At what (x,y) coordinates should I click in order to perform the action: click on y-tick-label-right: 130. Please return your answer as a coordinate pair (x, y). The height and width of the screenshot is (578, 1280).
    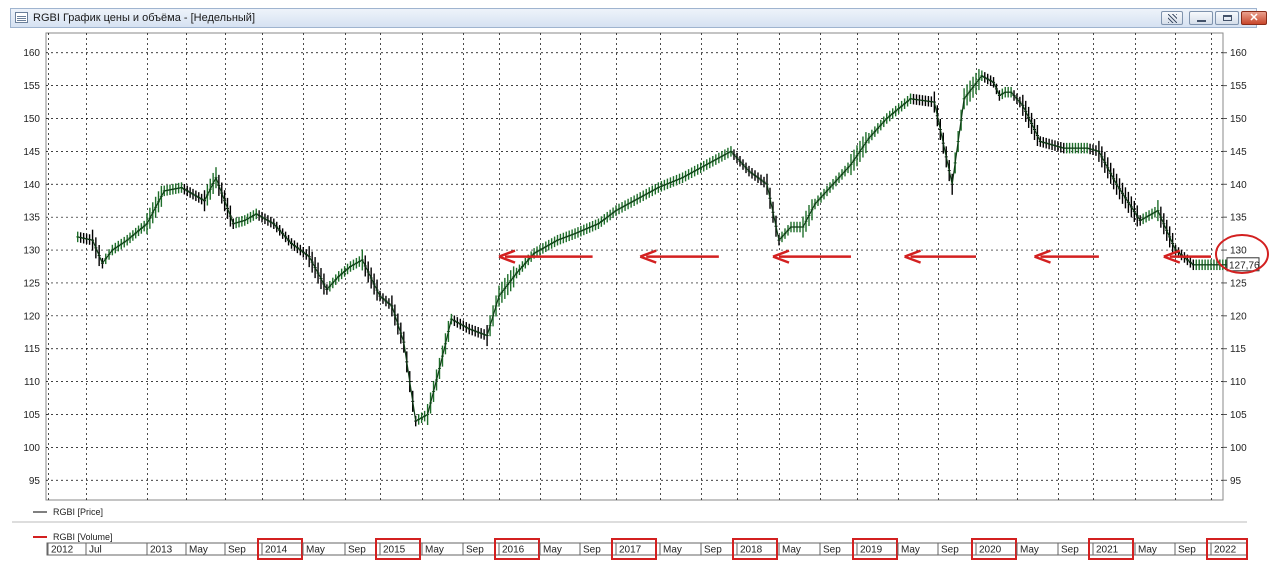
    Looking at the image, I should click on (1238, 251).